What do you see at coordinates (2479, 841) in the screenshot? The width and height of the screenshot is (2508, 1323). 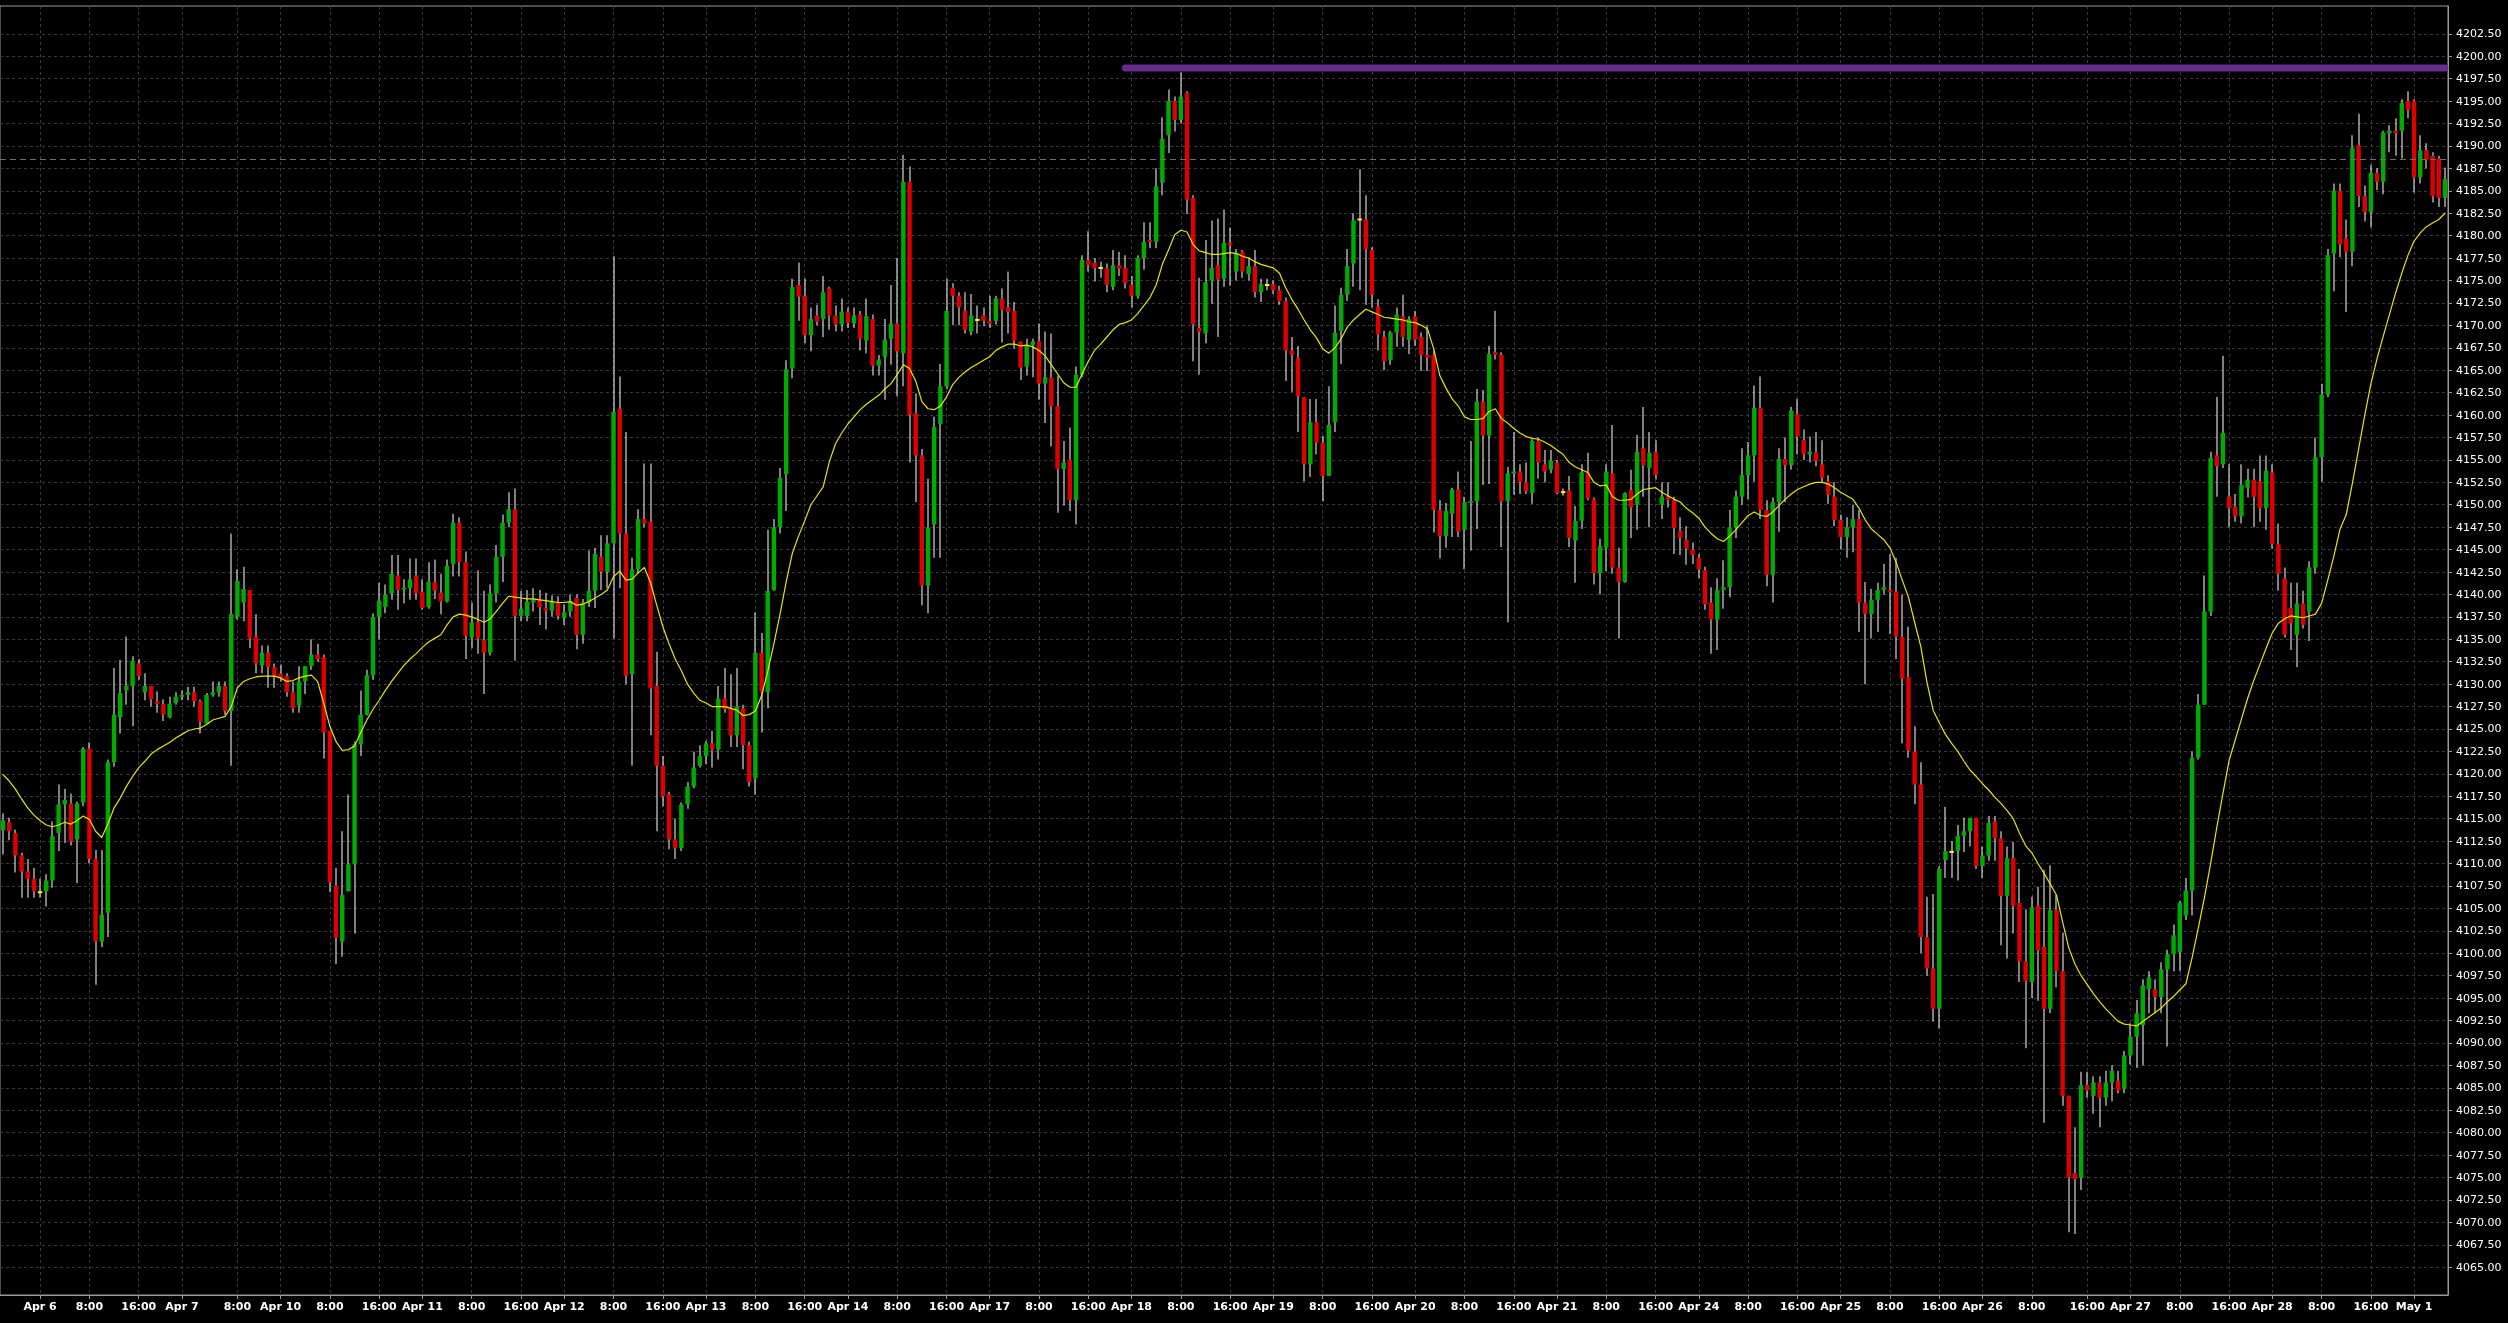 I see `y-tick-label: 4112.50` at bounding box center [2479, 841].